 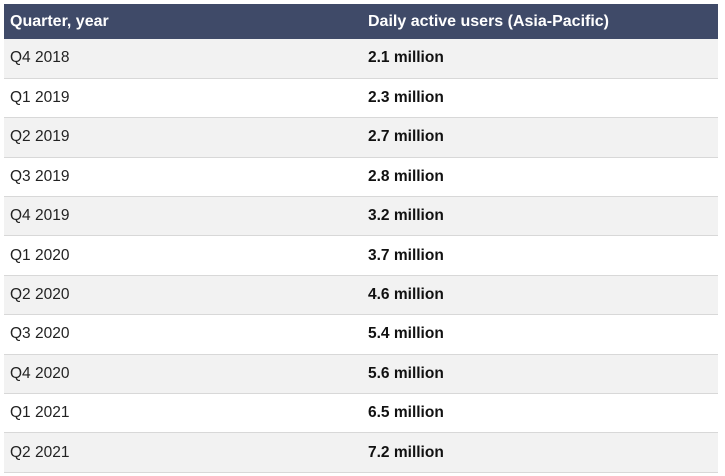 What do you see at coordinates (361, 177) in the screenshot?
I see `table-row: Q3 2019 2.8 million` at bounding box center [361, 177].